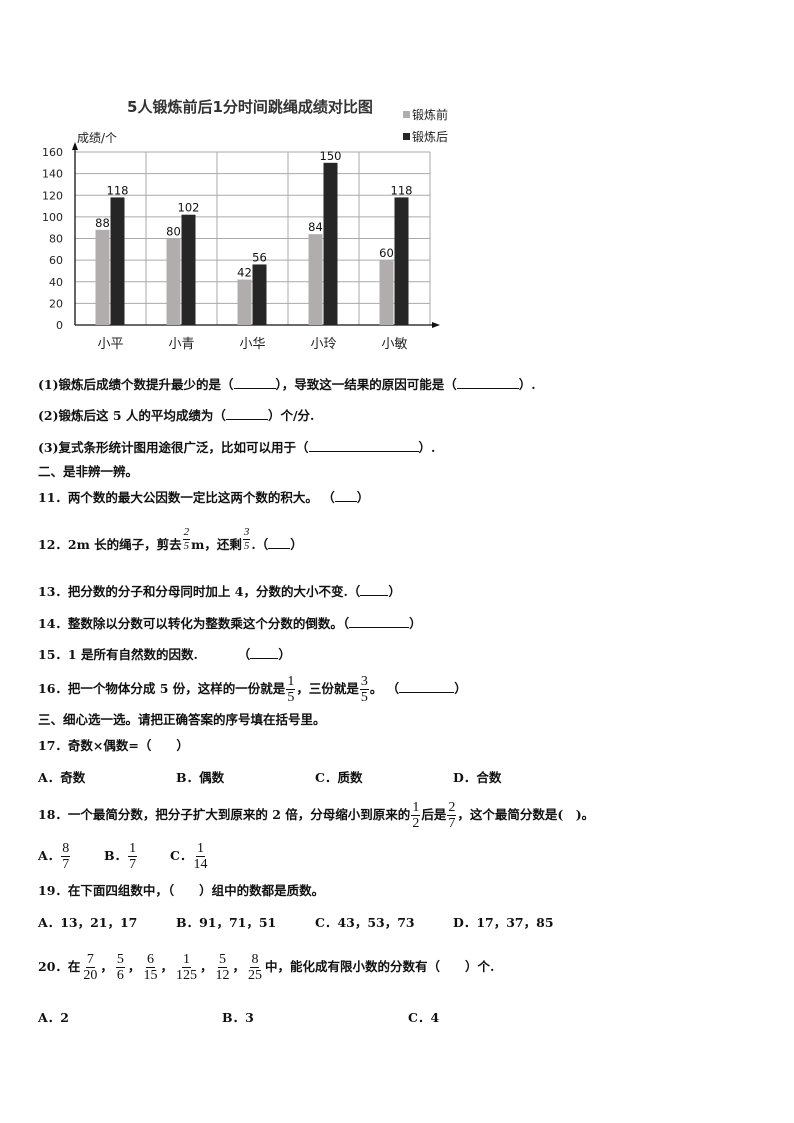 The height and width of the screenshot is (1123, 794). Describe the element at coordinates (172, 967) in the screenshot. I see `fraction-list: 7 20， 5 6， 6 15， 1 125， 5 12， 8 25` at that location.